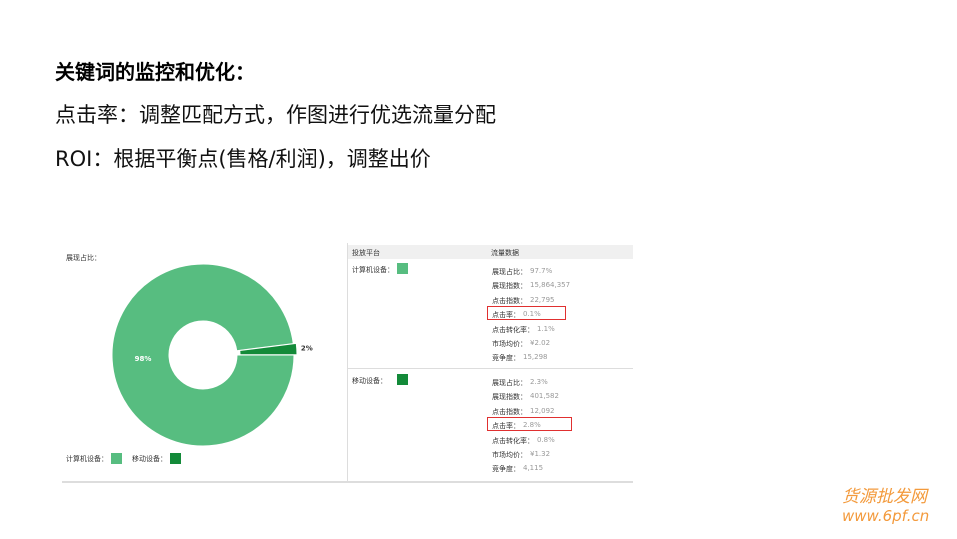 The height and width of the screenshot is (539, 957). I want to click on text-line: ROI：根据平衡点(售格/利润)，调整出价, so click(243, 159).